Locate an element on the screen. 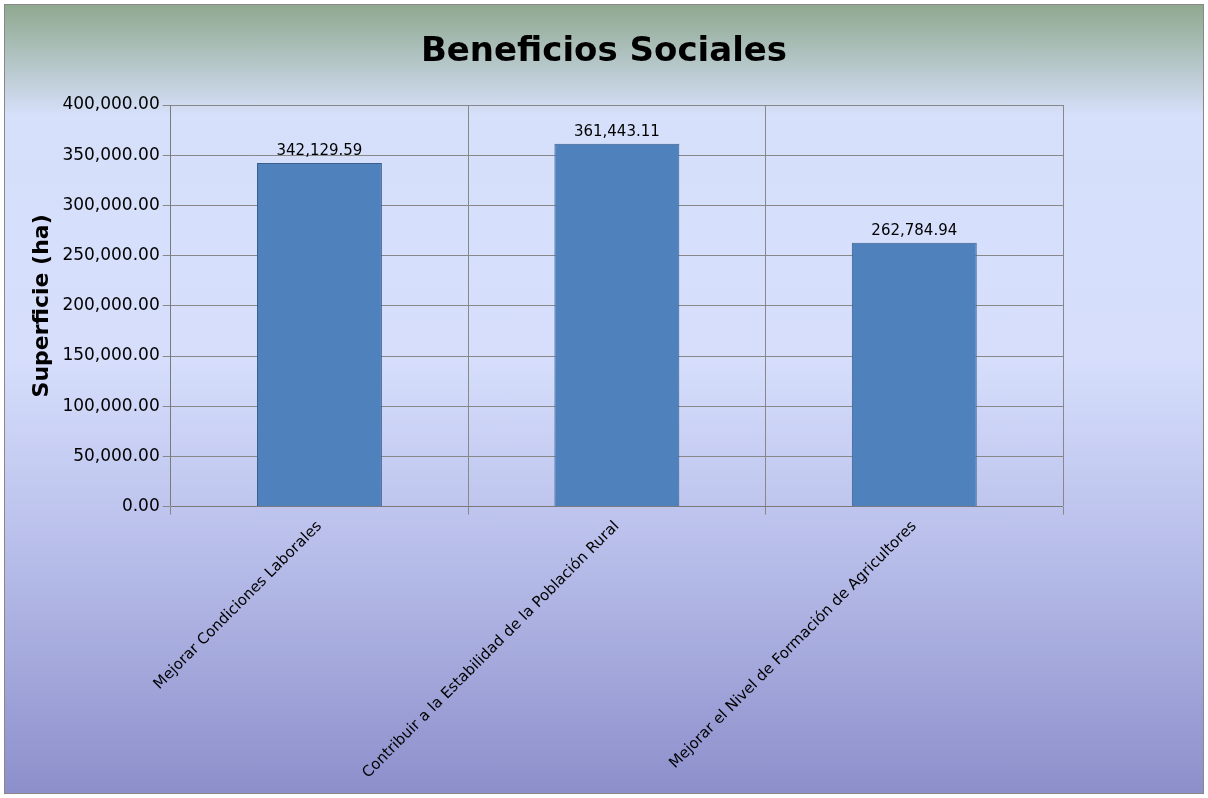  y-tick-label: 300,000.00 is located at coordinates (111, 203).